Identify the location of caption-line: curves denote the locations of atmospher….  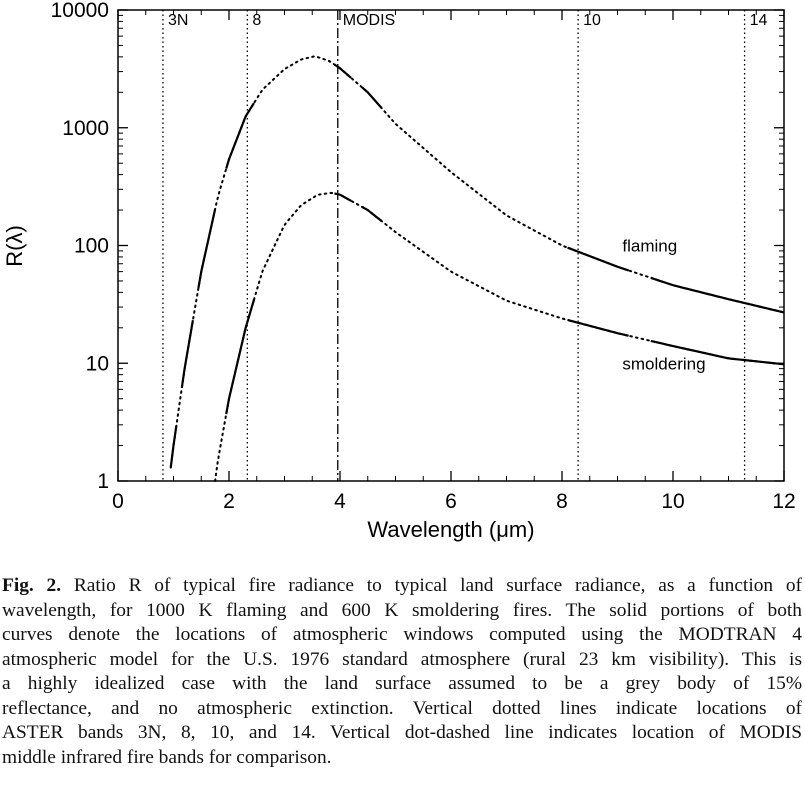
(402, 634).